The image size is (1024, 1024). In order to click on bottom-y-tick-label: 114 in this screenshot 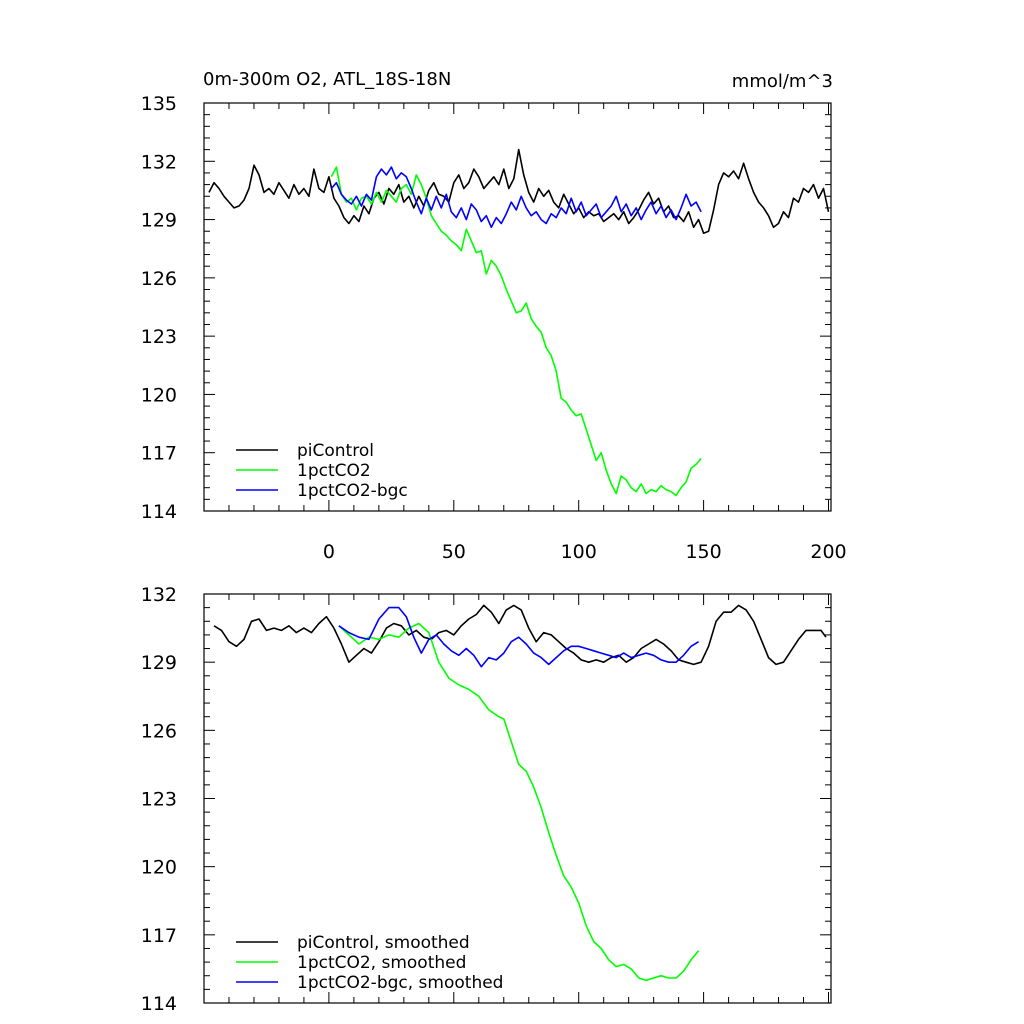, I will do `click(159, 1004)`.